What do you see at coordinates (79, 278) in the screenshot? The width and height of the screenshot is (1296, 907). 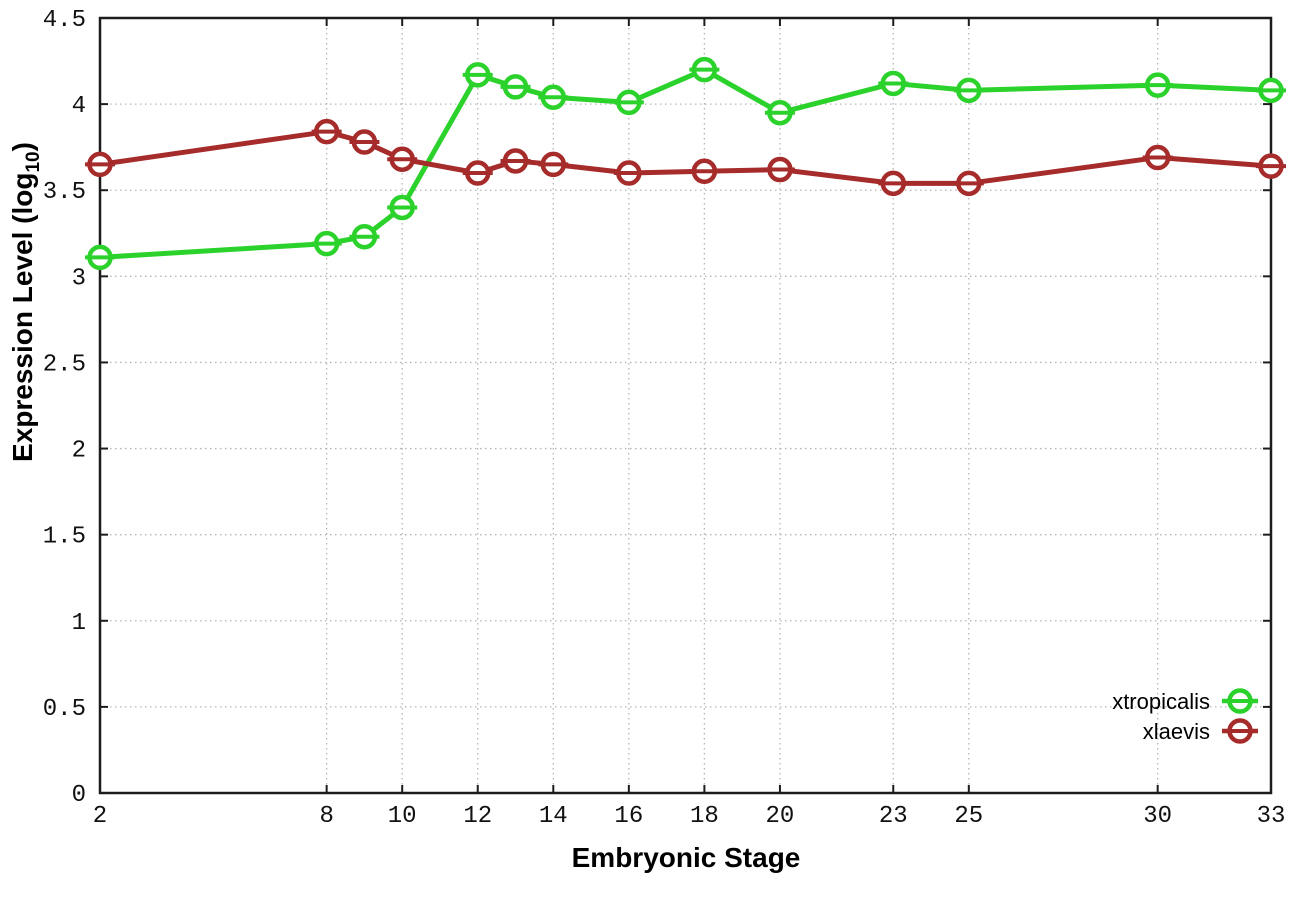 I see `y-tick-label: 3` at bounding box center [79, 278].